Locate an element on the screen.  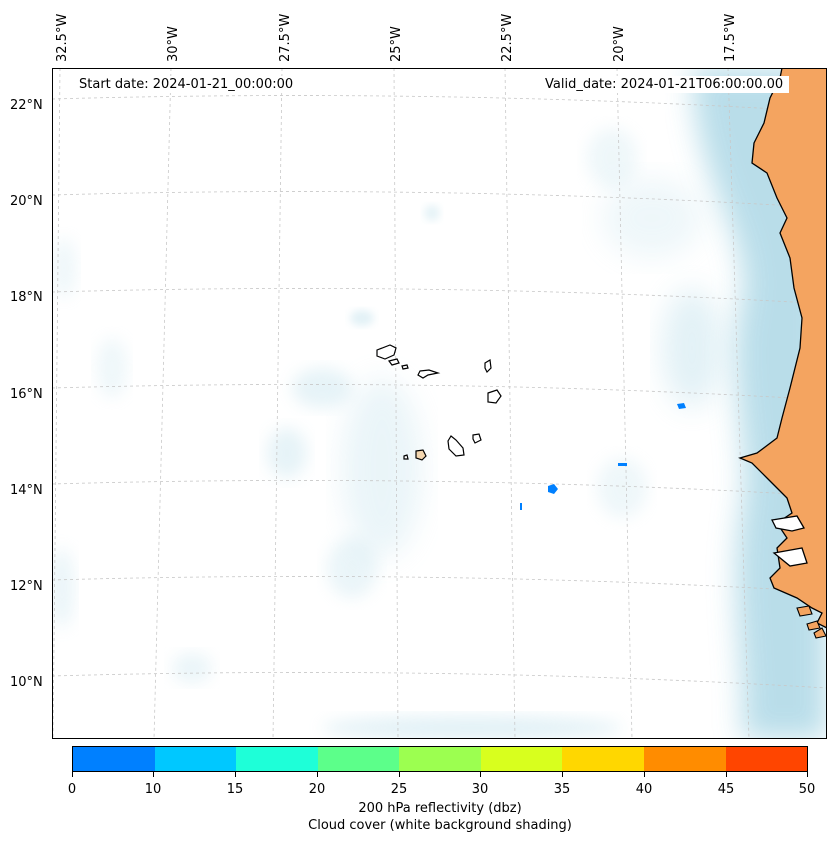
colorbar-tick-label: 25 is located at coordinates (399, 789).